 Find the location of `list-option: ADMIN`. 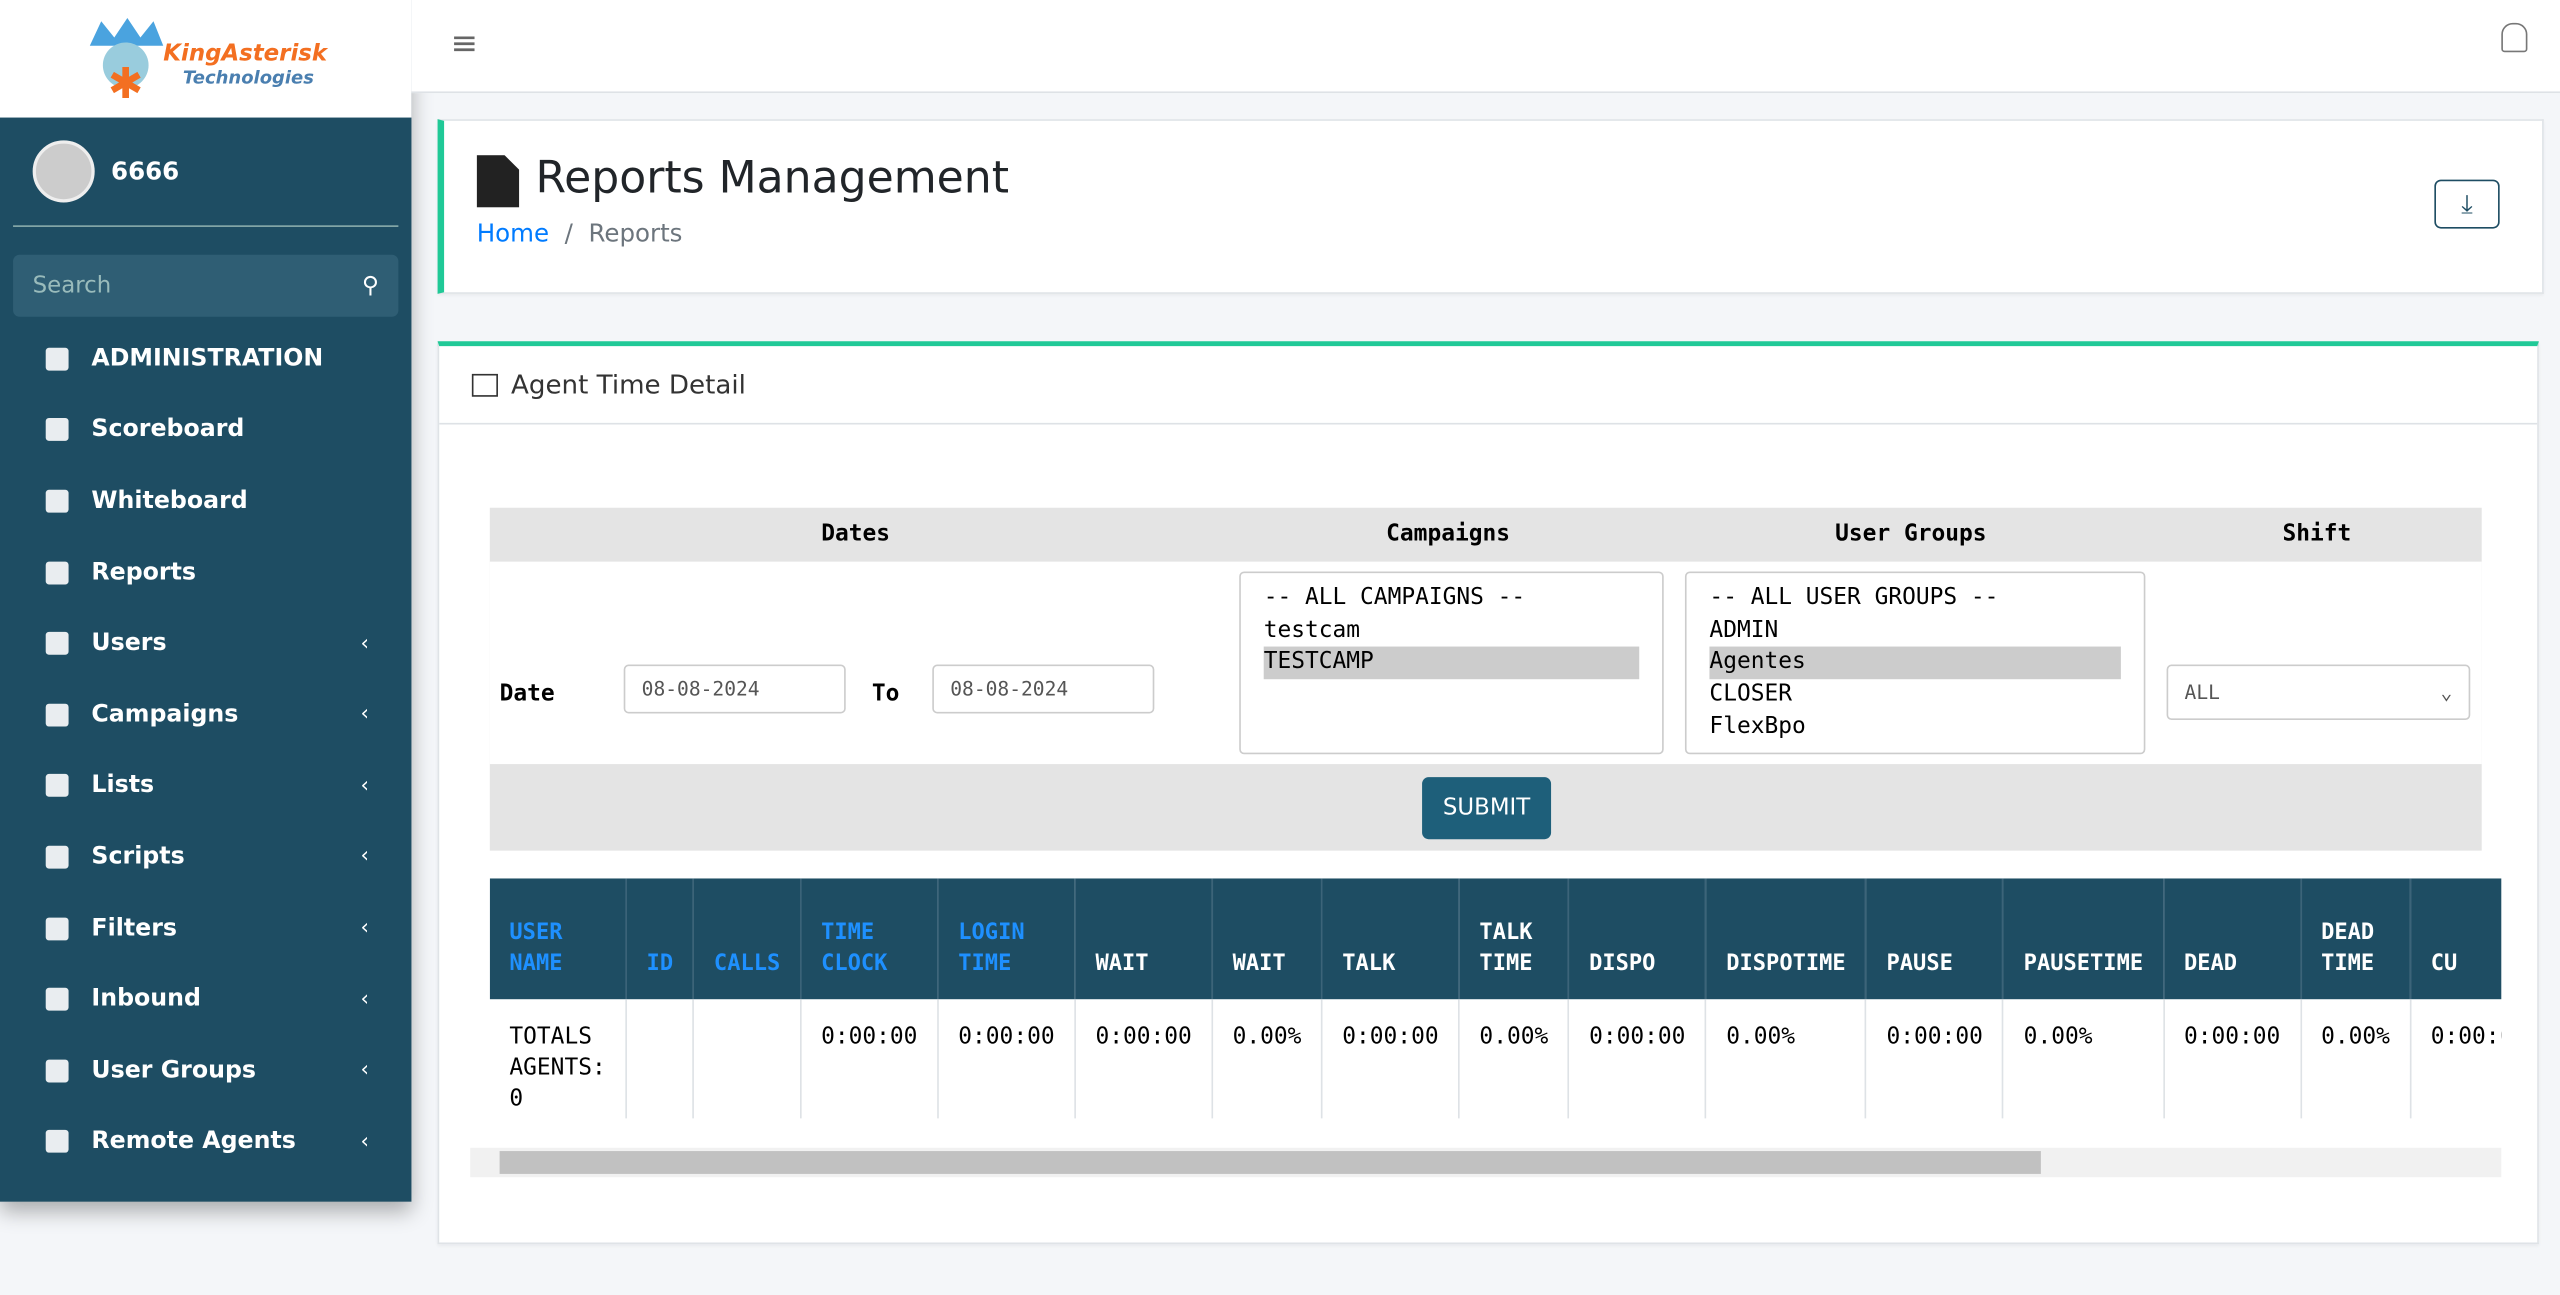

list-option: ADMIN is located at coordinates (1744, 629).